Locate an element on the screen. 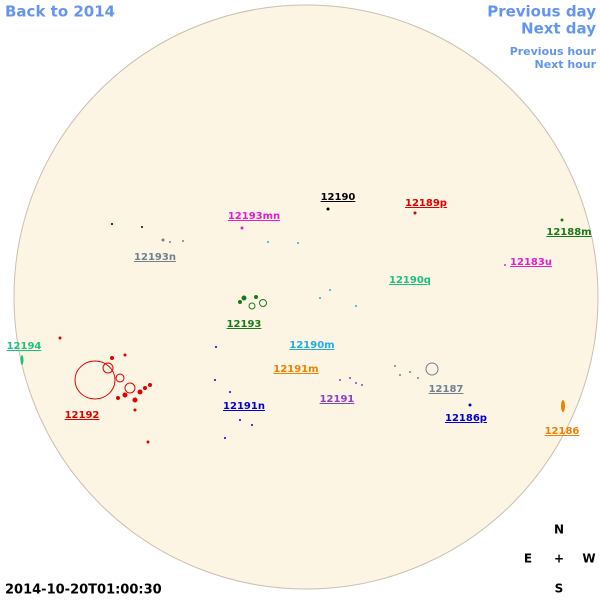 The width and height of the screenshot is (600, 600). region-label: 12192 is located at coordinates (82, 415).